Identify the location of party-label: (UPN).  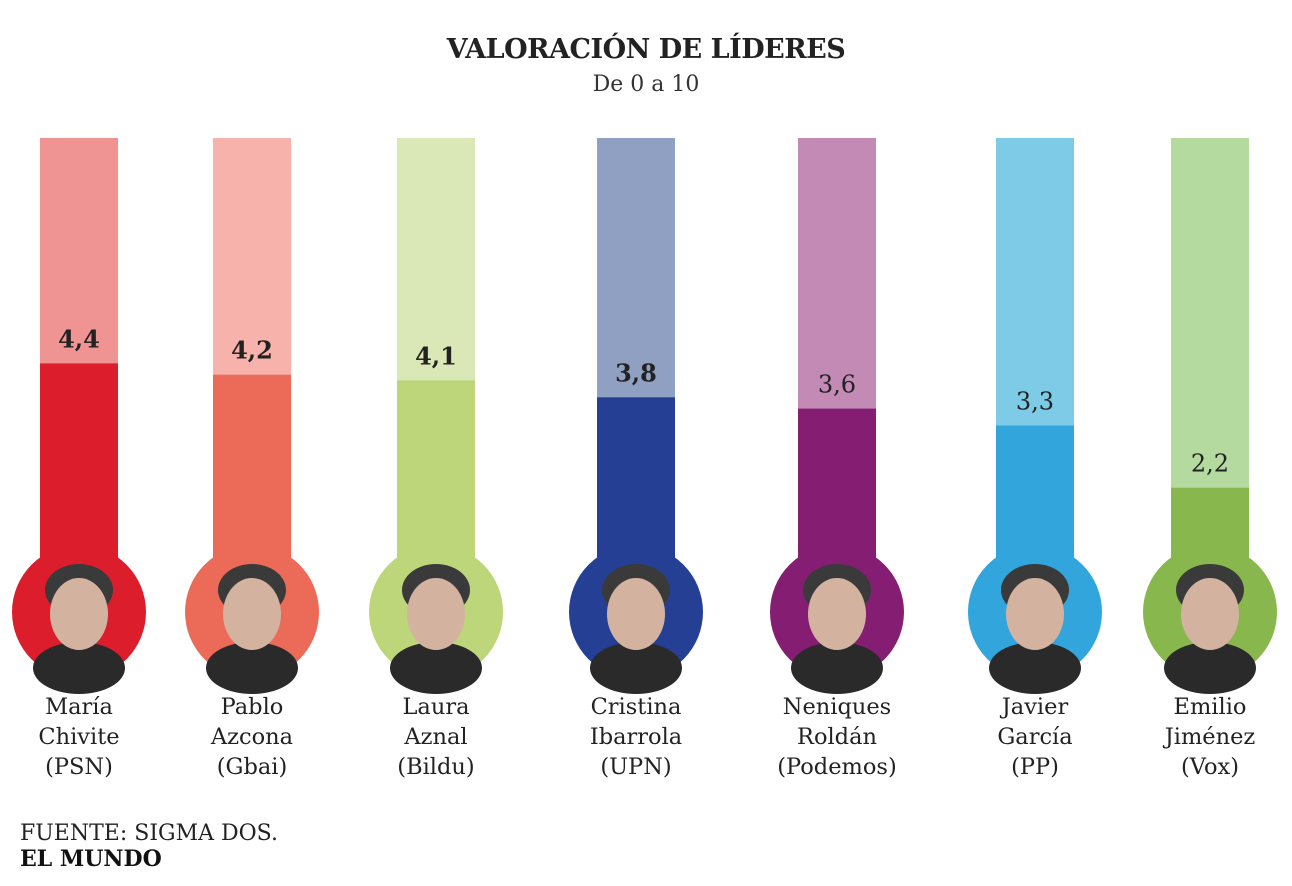
(635, 767).